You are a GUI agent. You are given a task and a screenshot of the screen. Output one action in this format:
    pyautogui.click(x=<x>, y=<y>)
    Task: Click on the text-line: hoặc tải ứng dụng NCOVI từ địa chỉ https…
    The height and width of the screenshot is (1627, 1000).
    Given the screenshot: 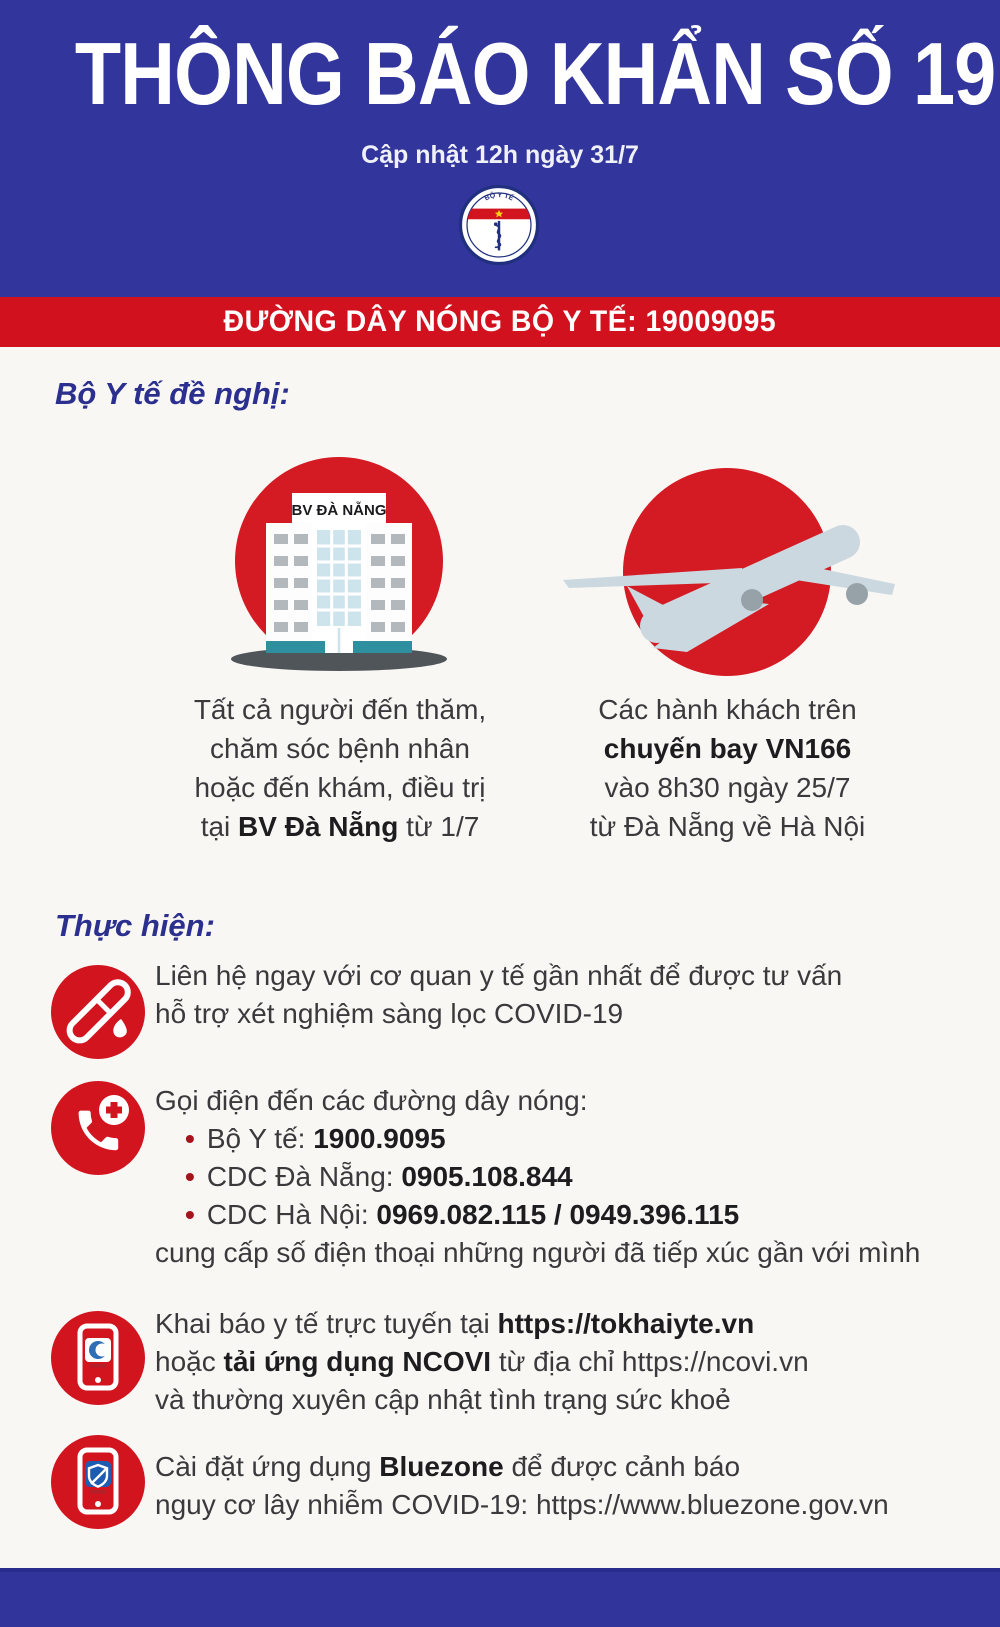 What is the action you would take?
    pyautogui.click(x=482, y=1361)
    